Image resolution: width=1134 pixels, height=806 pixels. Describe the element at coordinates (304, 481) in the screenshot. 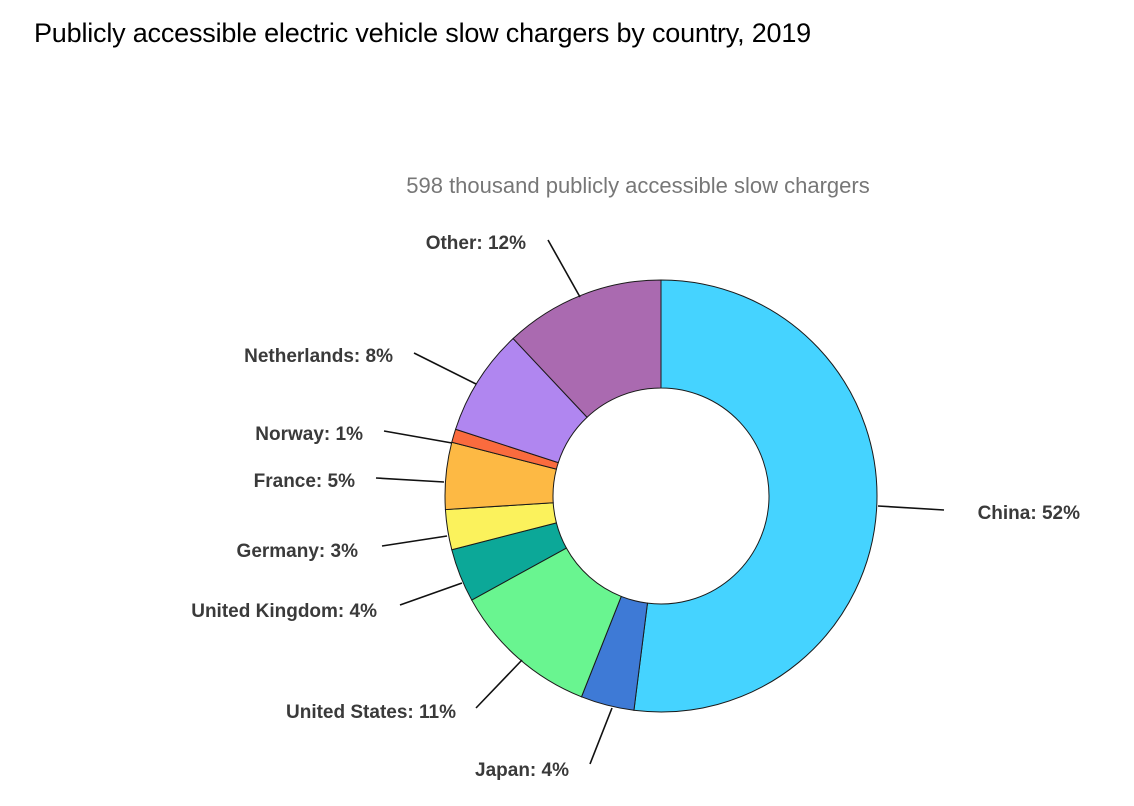

I see `slice-label-france: France: 5%` at that location.